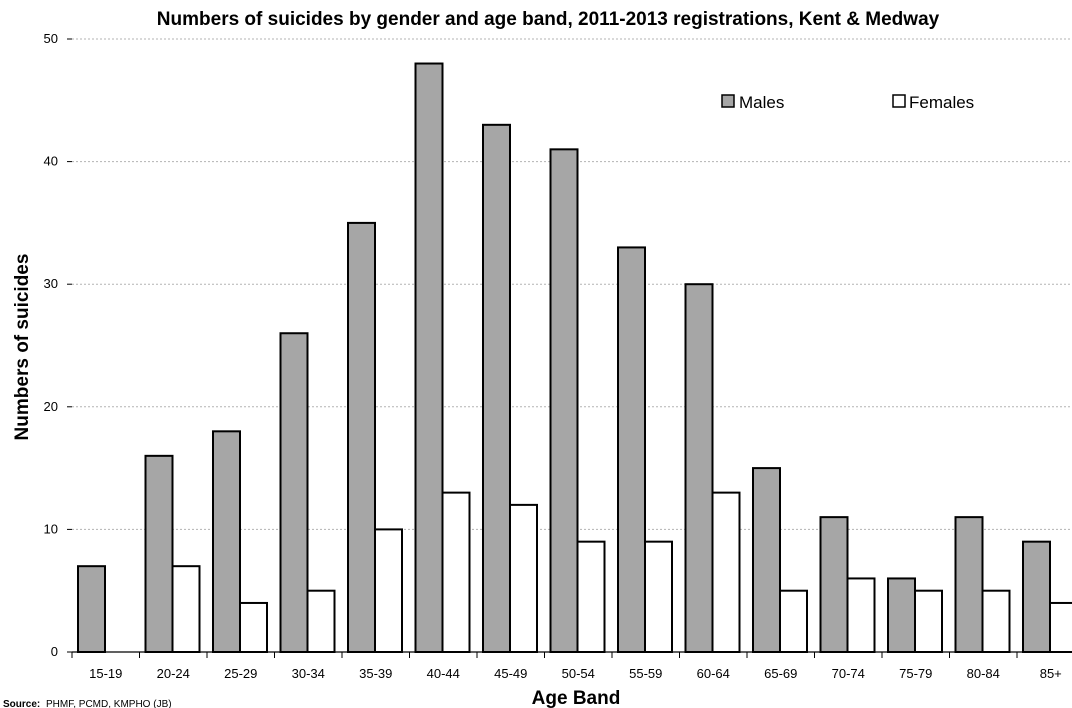  I want to click on bar-females-85+, so click(1060, 627).